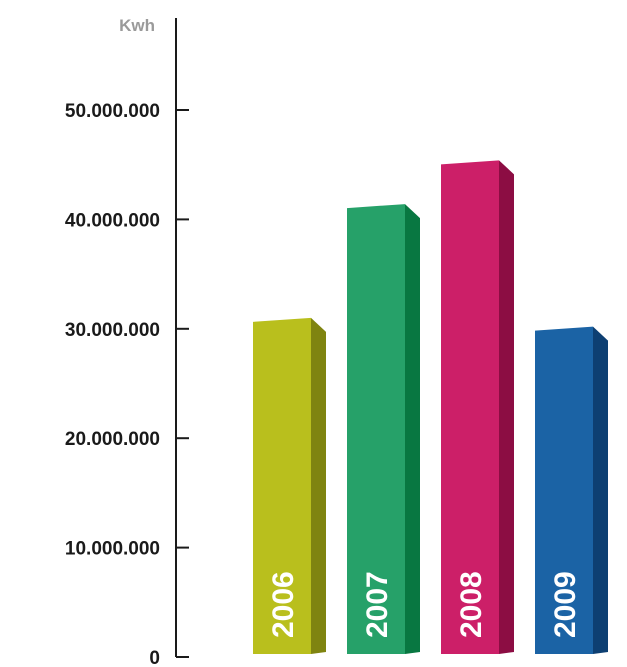 The image size is (627, 667). I want to click on bar-2008: 2008, so click(477, 407).